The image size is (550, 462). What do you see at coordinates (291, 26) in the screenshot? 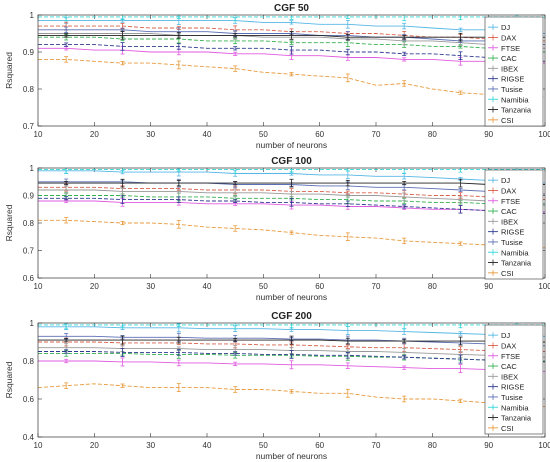
I see `series-dj` at bounding box center [291, 26].